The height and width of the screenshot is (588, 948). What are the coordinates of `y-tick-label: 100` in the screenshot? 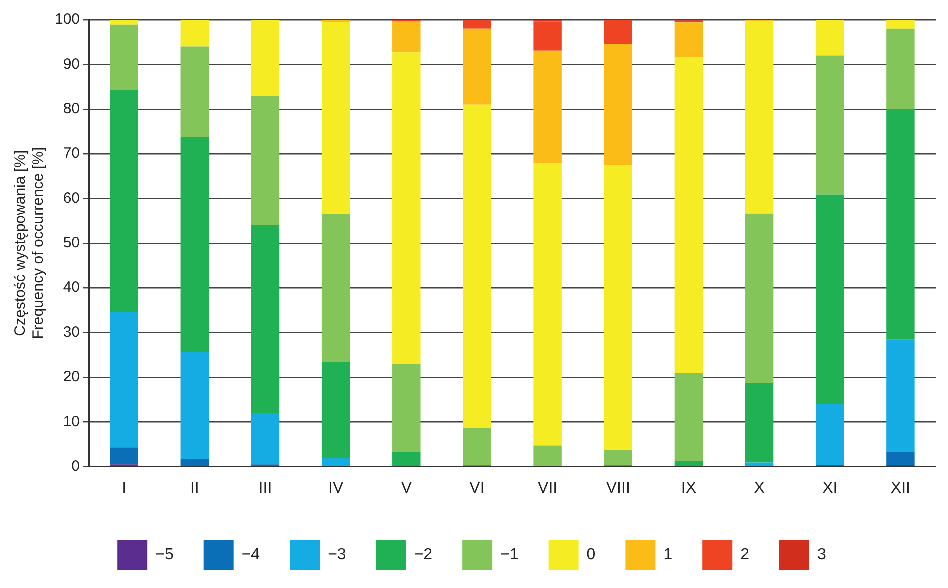 It's located at (67, 19).